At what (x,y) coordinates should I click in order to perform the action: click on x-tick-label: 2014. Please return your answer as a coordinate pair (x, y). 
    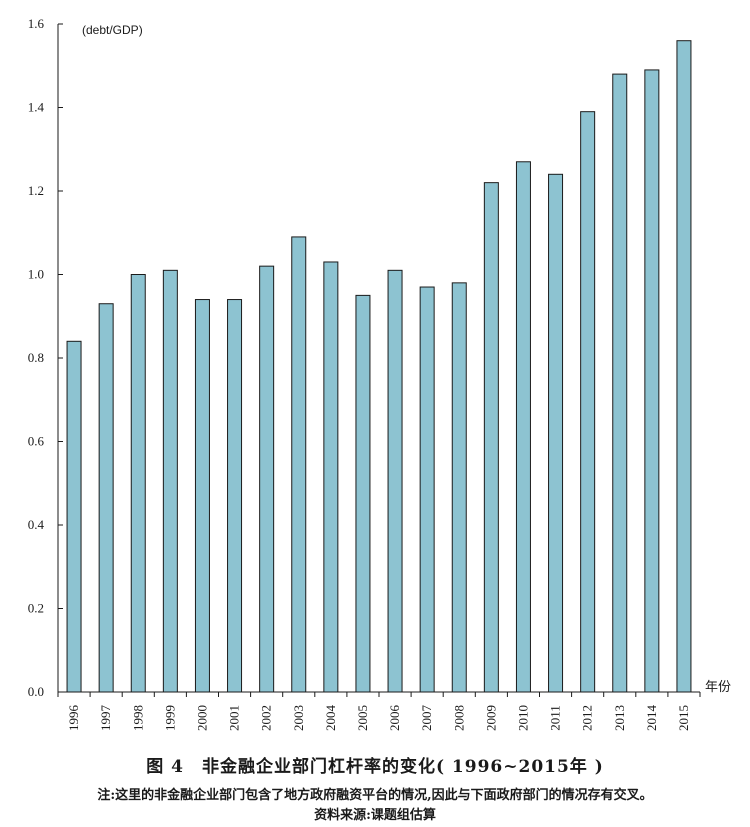
    Looking at the image, I should click on (651, 718).